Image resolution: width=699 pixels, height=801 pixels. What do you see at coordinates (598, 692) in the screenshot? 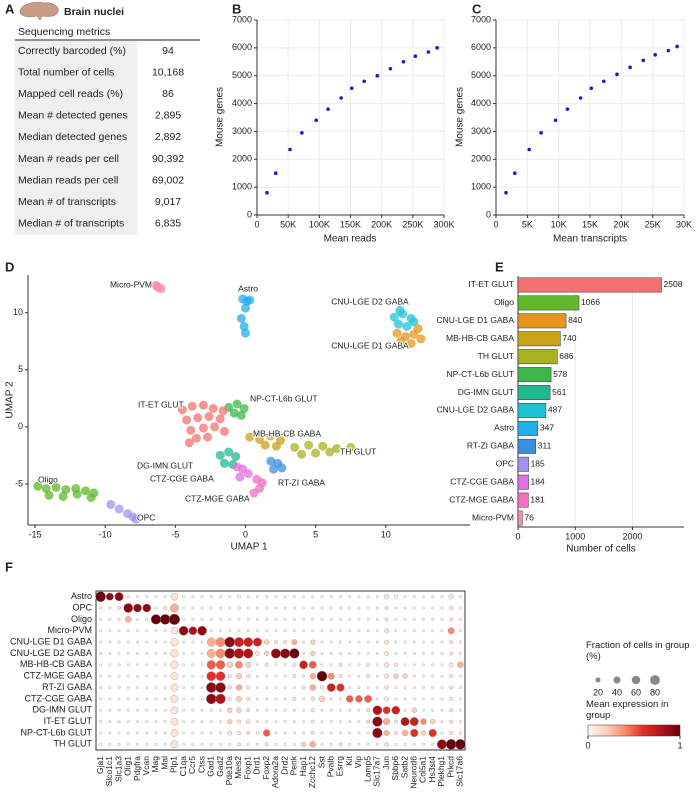
I see `size-legend-label: 20` at bounding box center [598, 692].